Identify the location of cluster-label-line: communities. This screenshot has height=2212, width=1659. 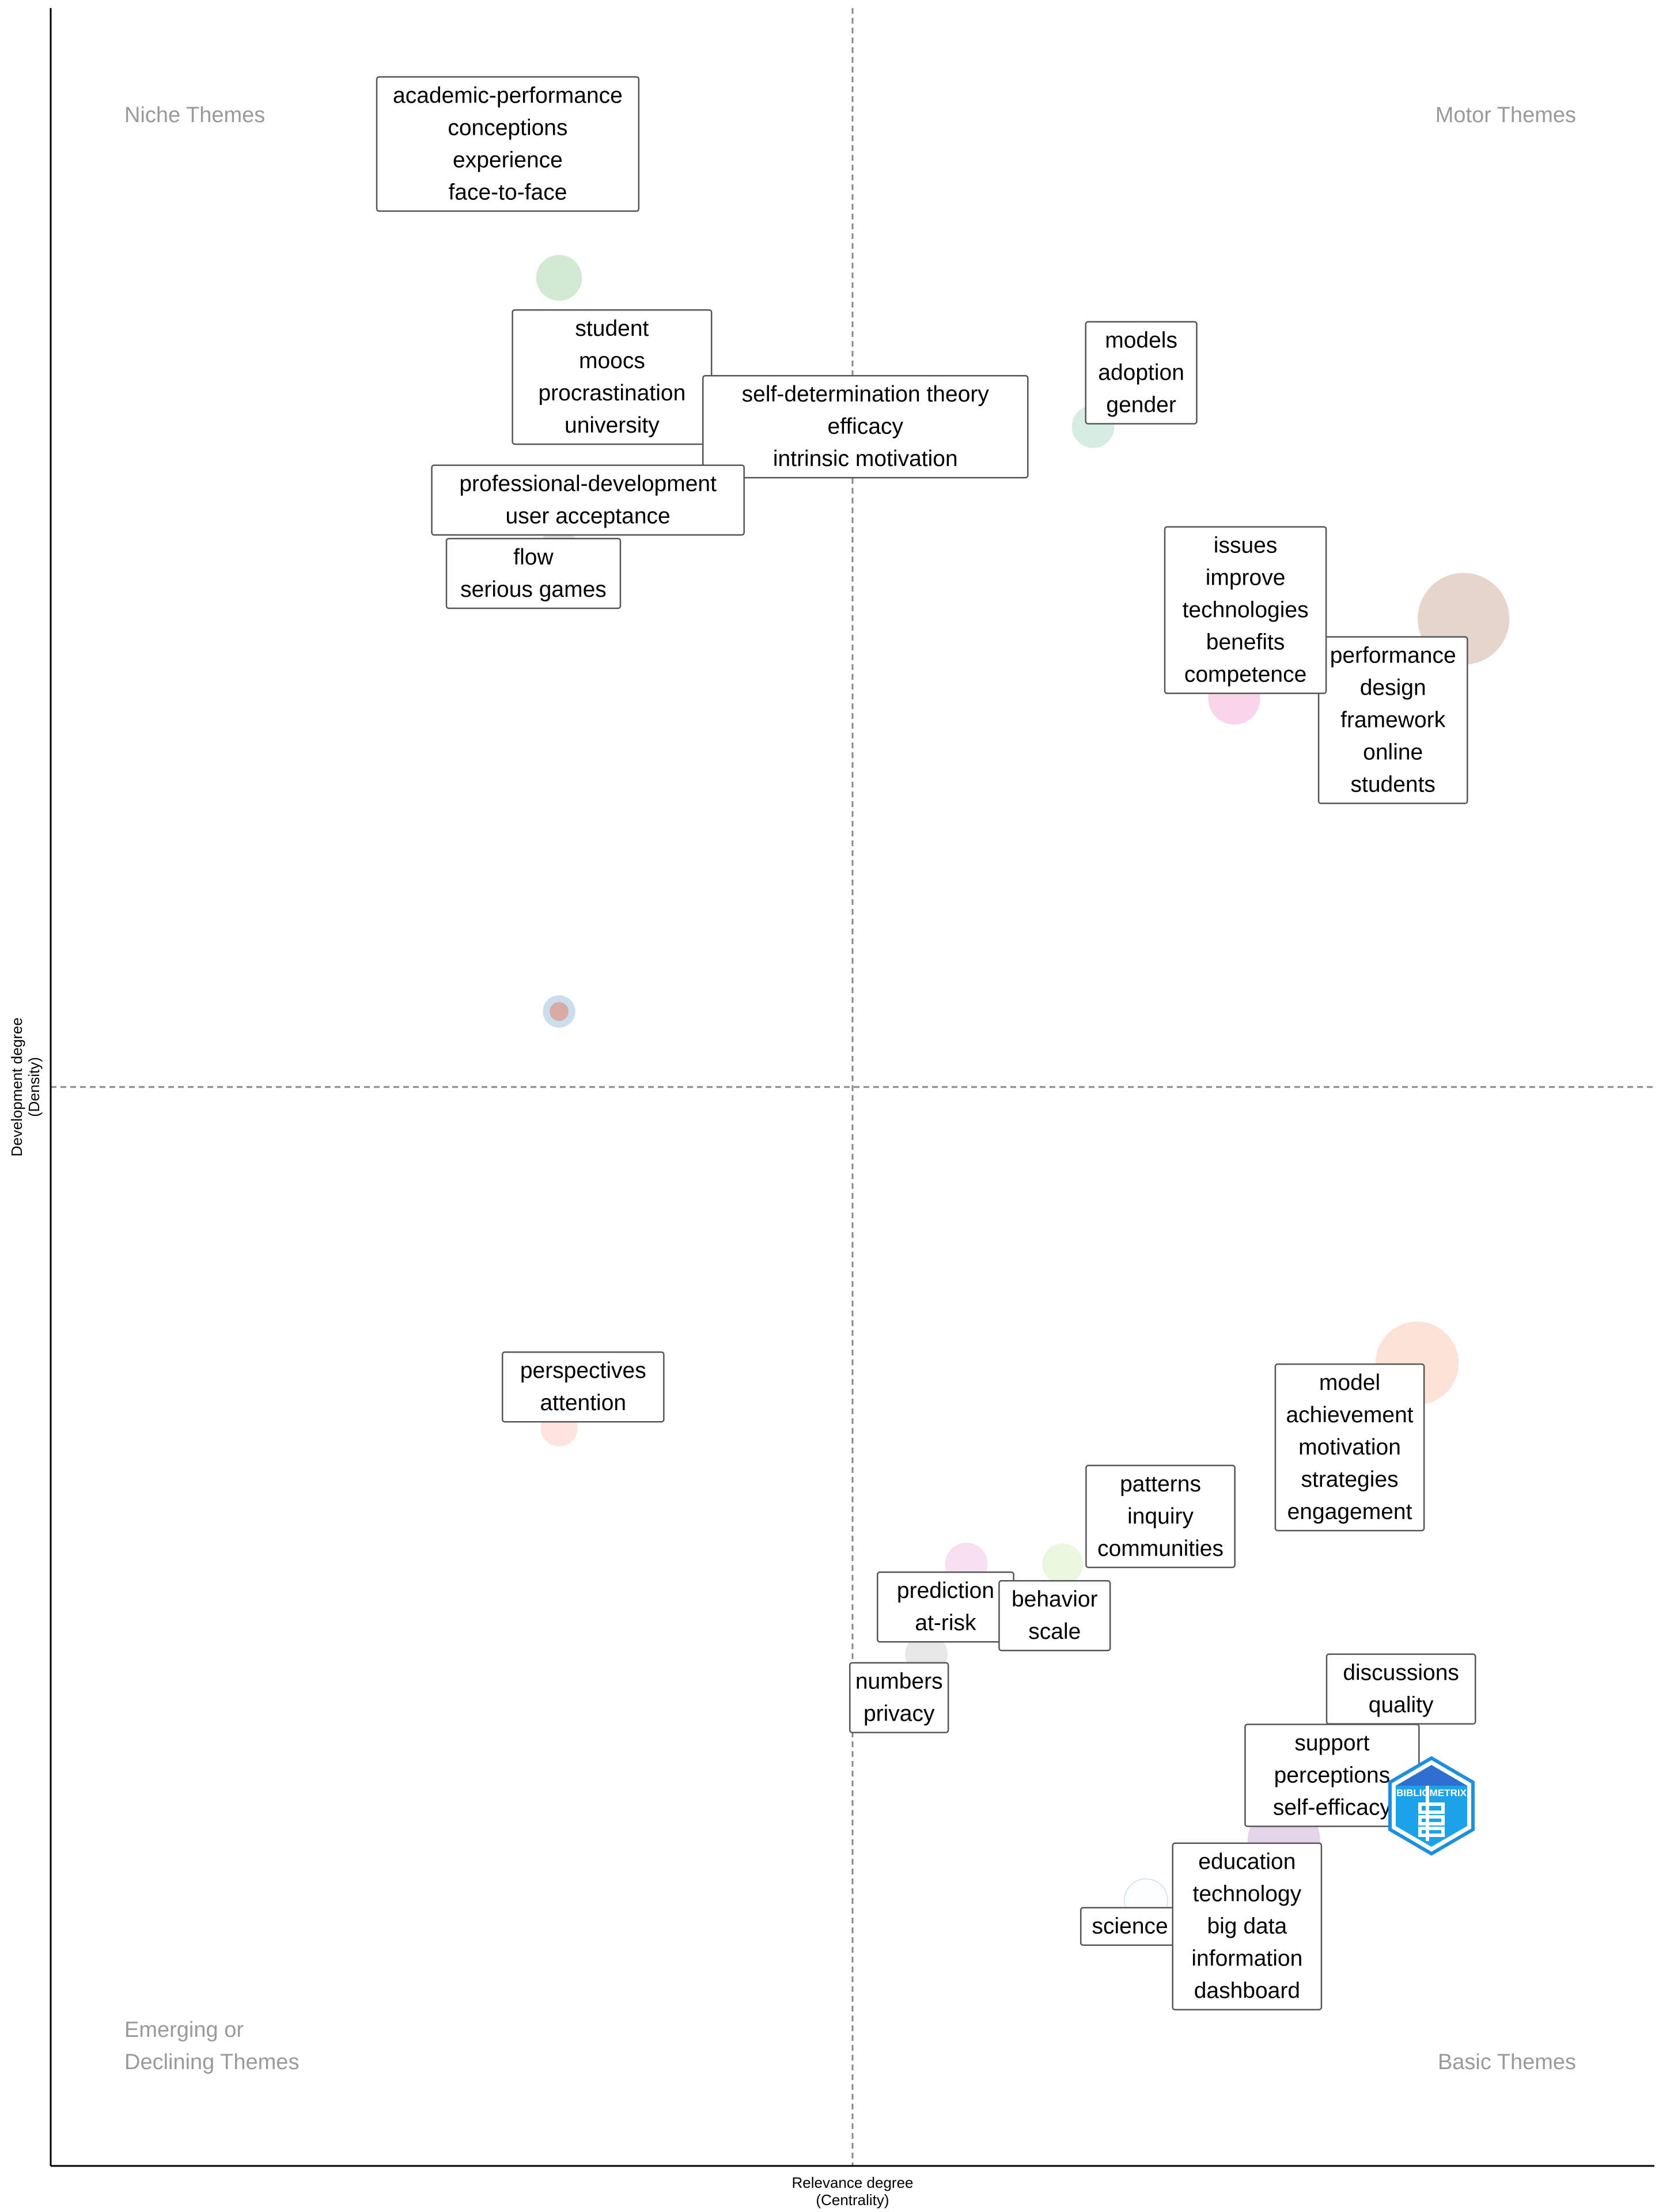
(1160, 1548).